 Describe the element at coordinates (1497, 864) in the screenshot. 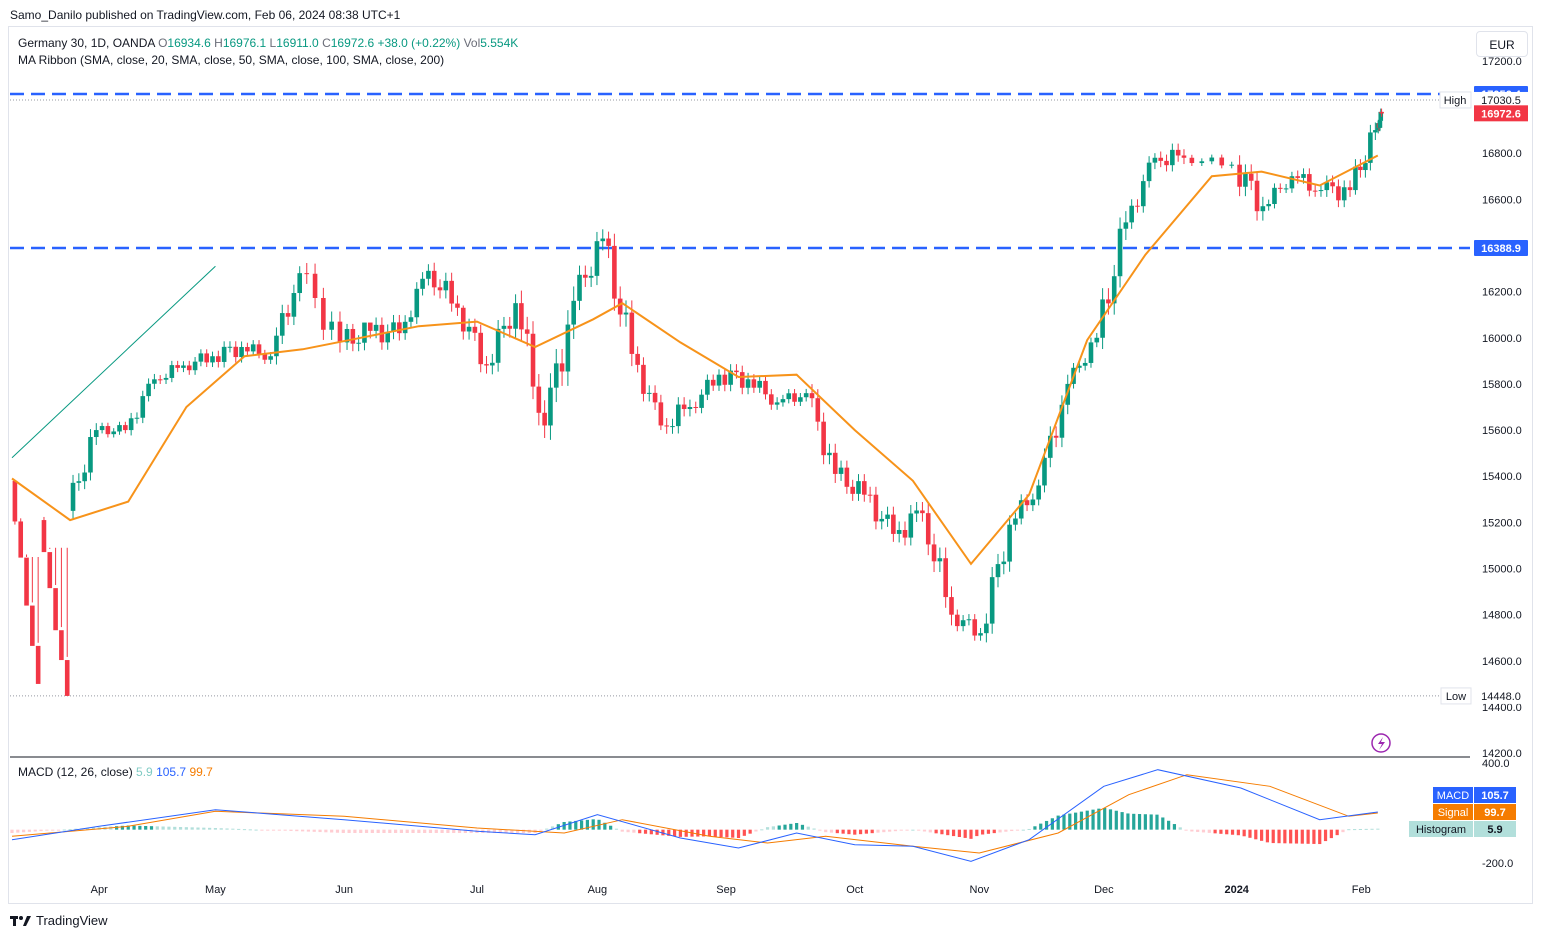

I see `macd-tick-label: -200.0` at that location.